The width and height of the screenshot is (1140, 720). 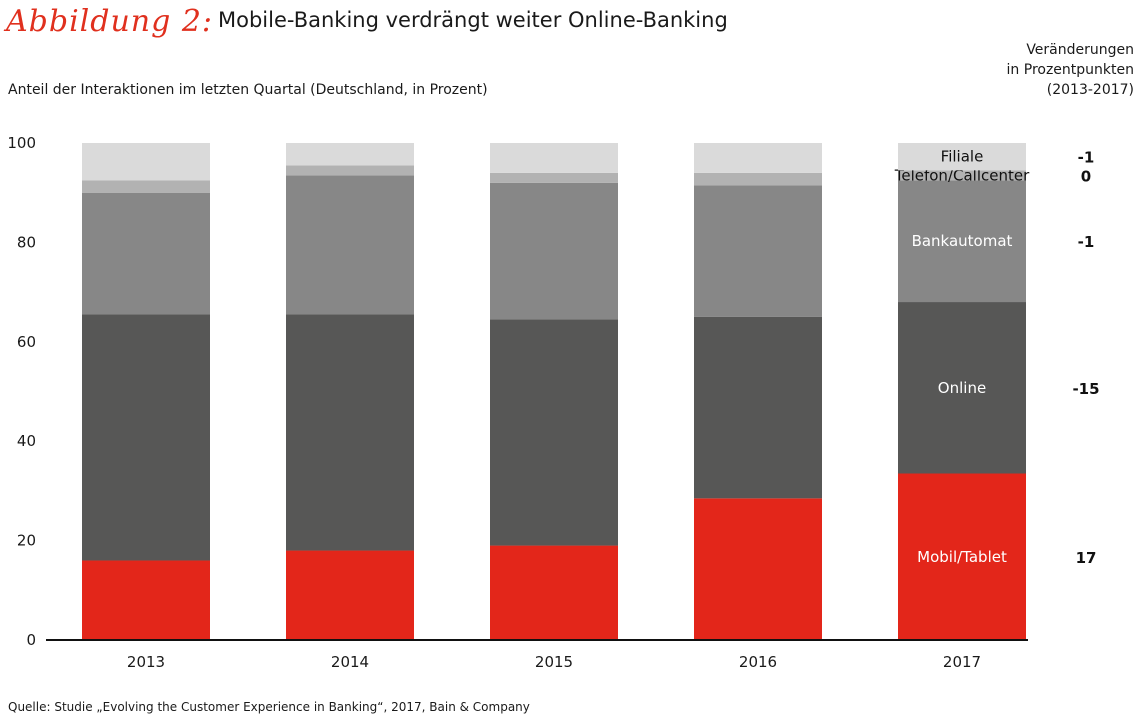 I want to click on x-tick-label: 2016, so click(x=758, y=662).